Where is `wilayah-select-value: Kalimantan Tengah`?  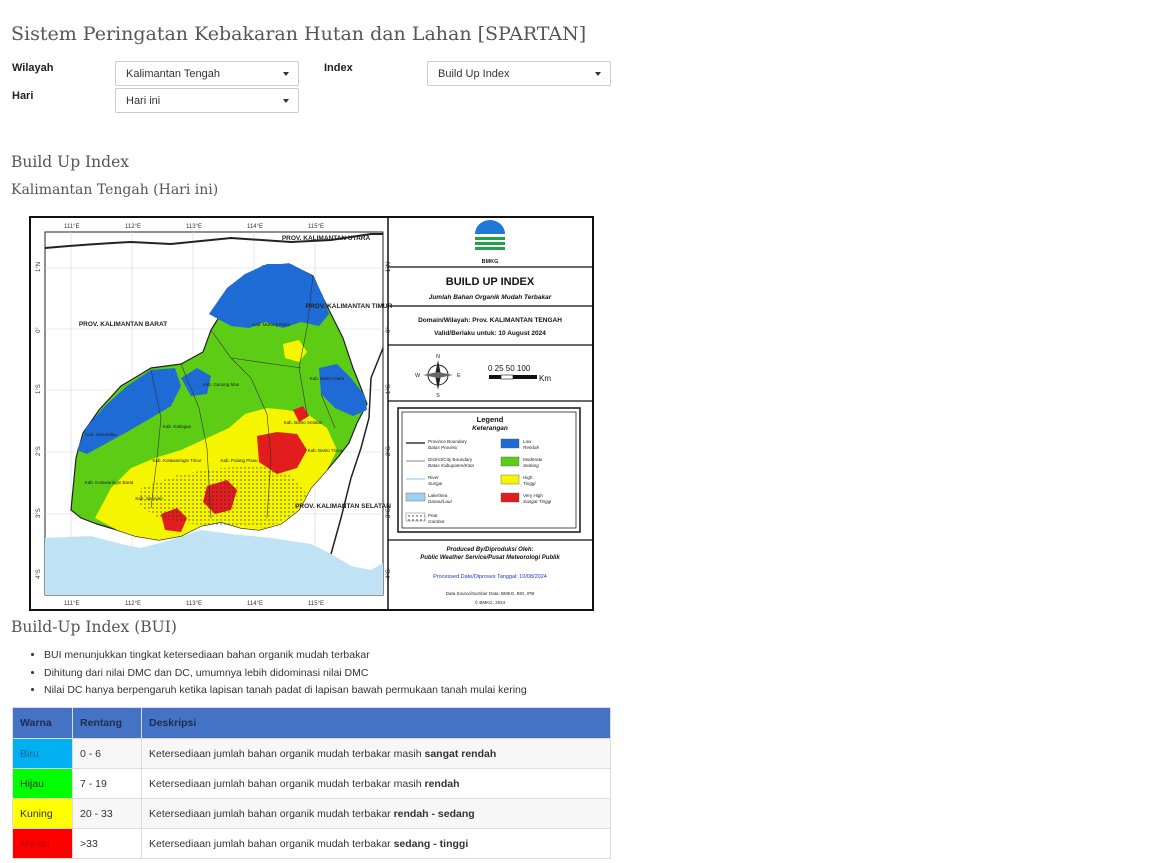 wilayah-select-value: Kalimantan Tengah is located at coordinates (173, 74).